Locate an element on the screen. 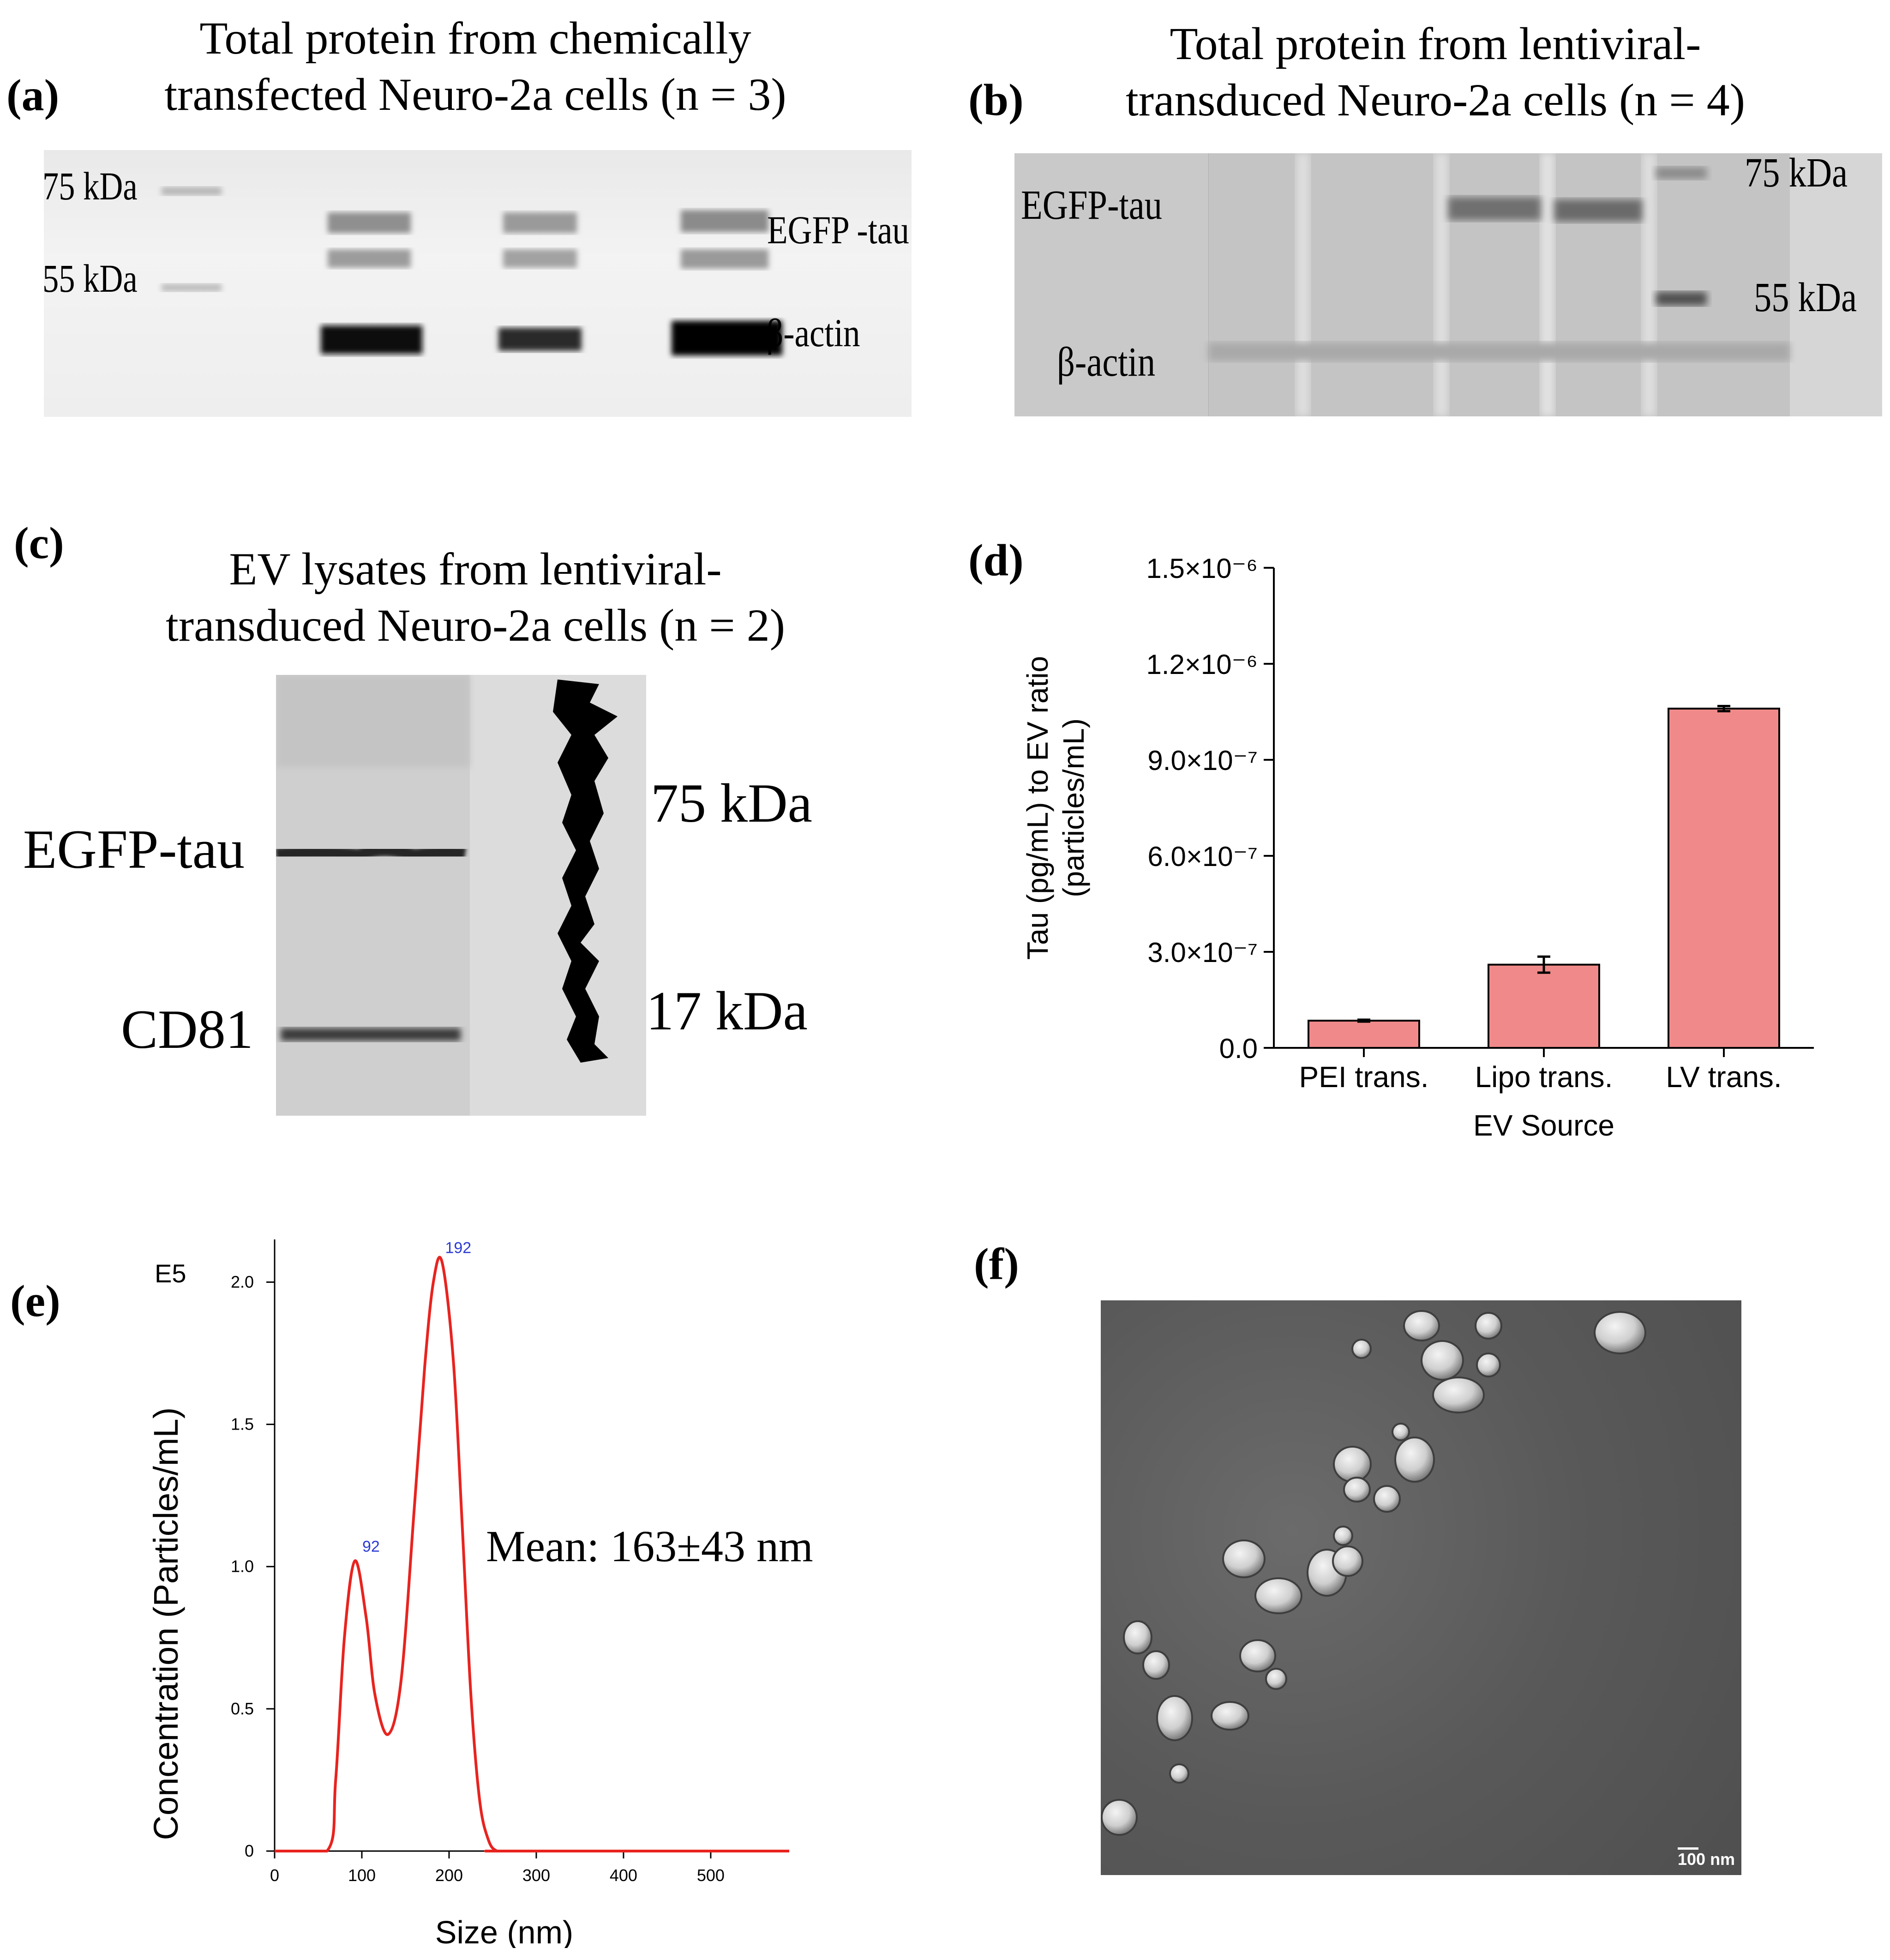 The width and height of the screenshot is (1890, 1960). panel-c-band-cd81: CD81 is located at coordinates (187, 1029).